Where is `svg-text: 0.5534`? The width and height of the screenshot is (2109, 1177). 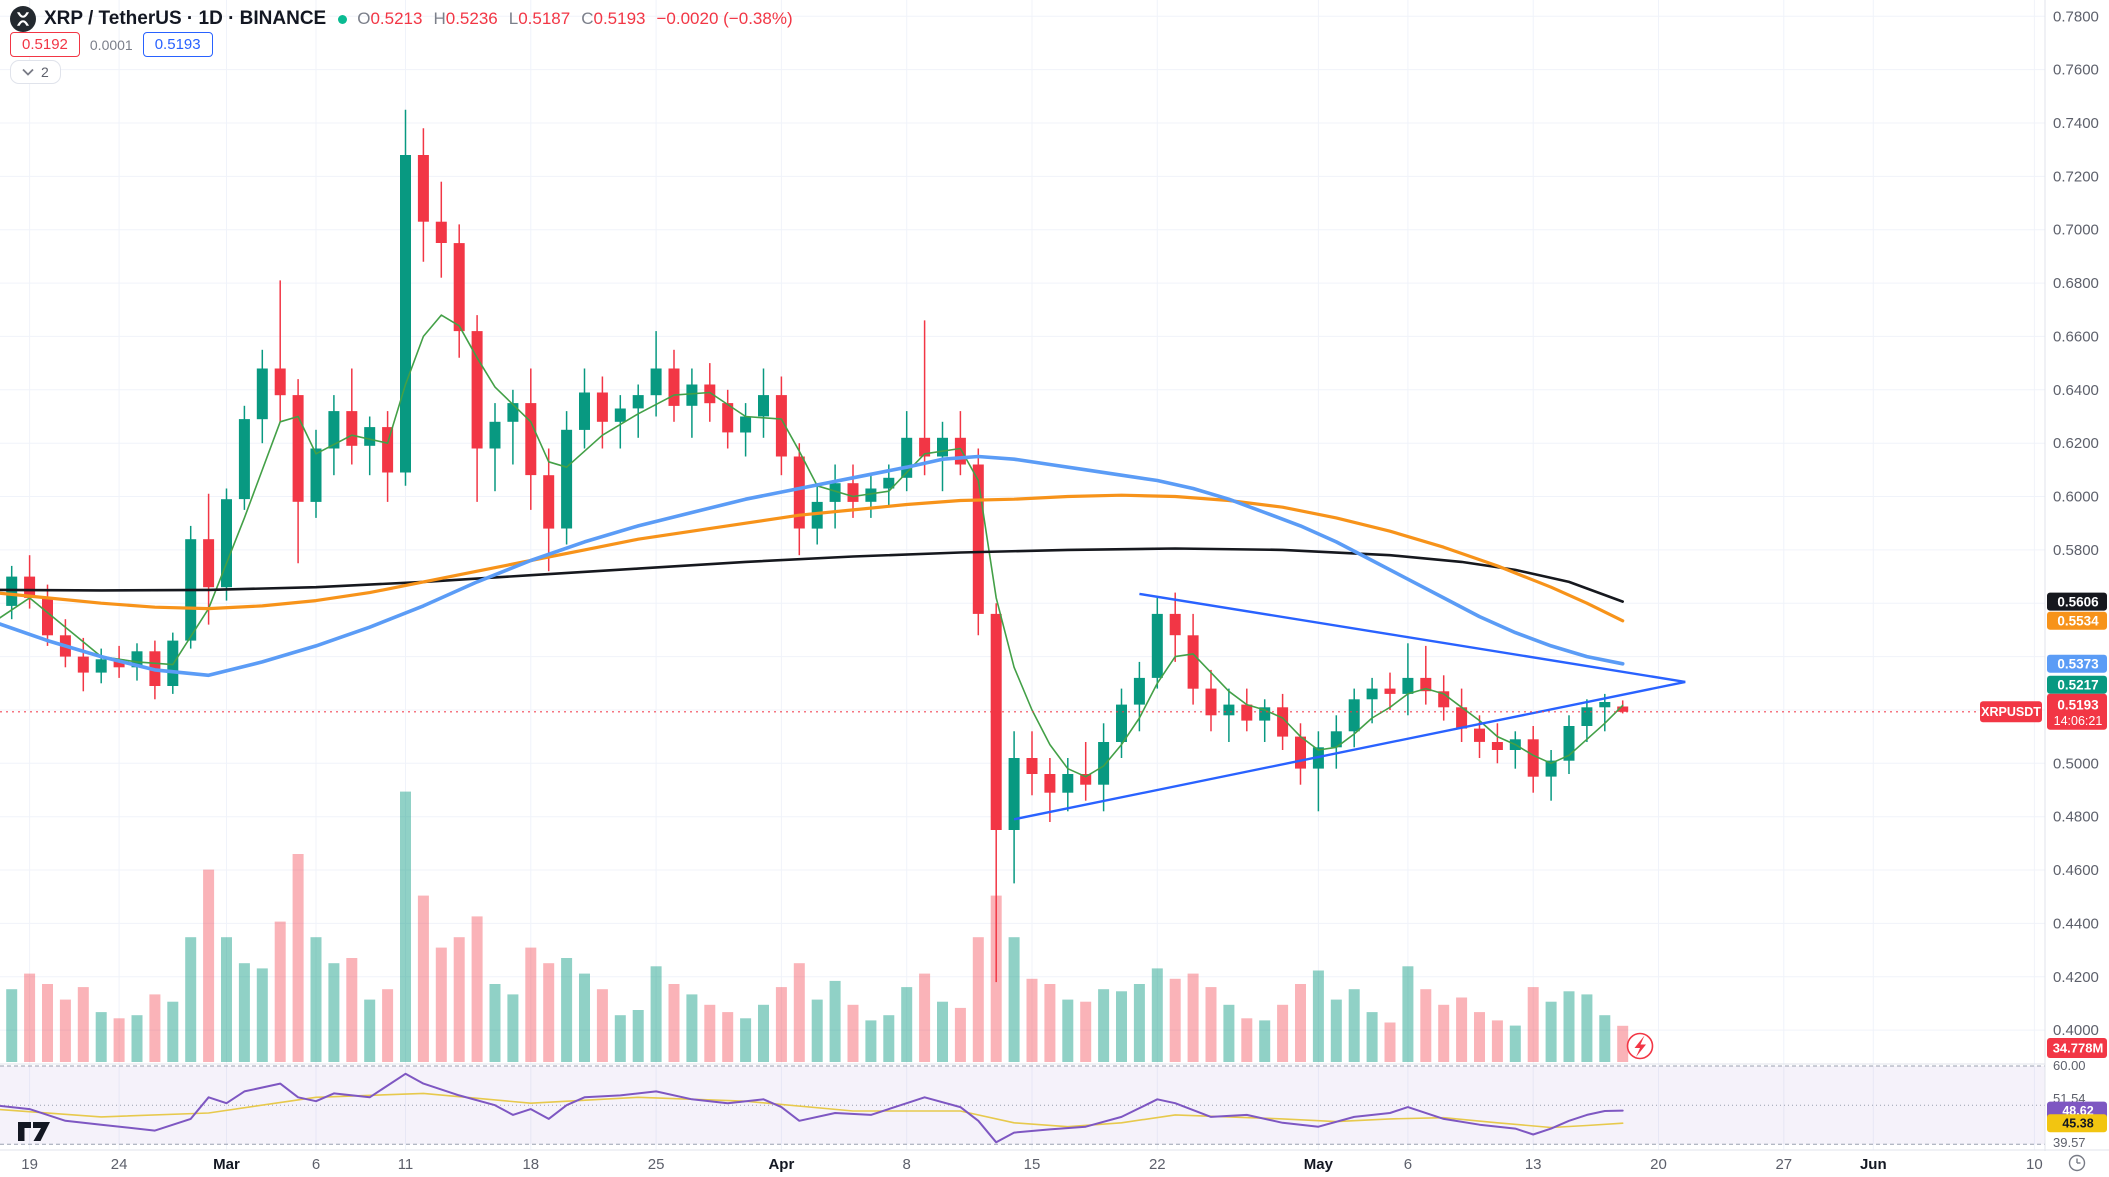
svg-text: 0.5534 is located at coordinates (2078, 621).